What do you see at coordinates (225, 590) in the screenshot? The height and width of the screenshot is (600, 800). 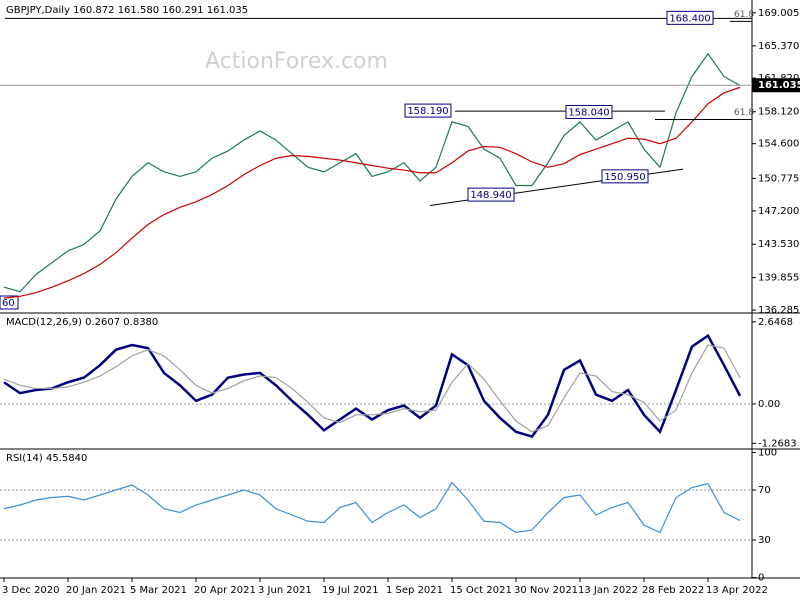 I see `x-tick-label: 20 Apr 2021` at bounding box center [225, 590].